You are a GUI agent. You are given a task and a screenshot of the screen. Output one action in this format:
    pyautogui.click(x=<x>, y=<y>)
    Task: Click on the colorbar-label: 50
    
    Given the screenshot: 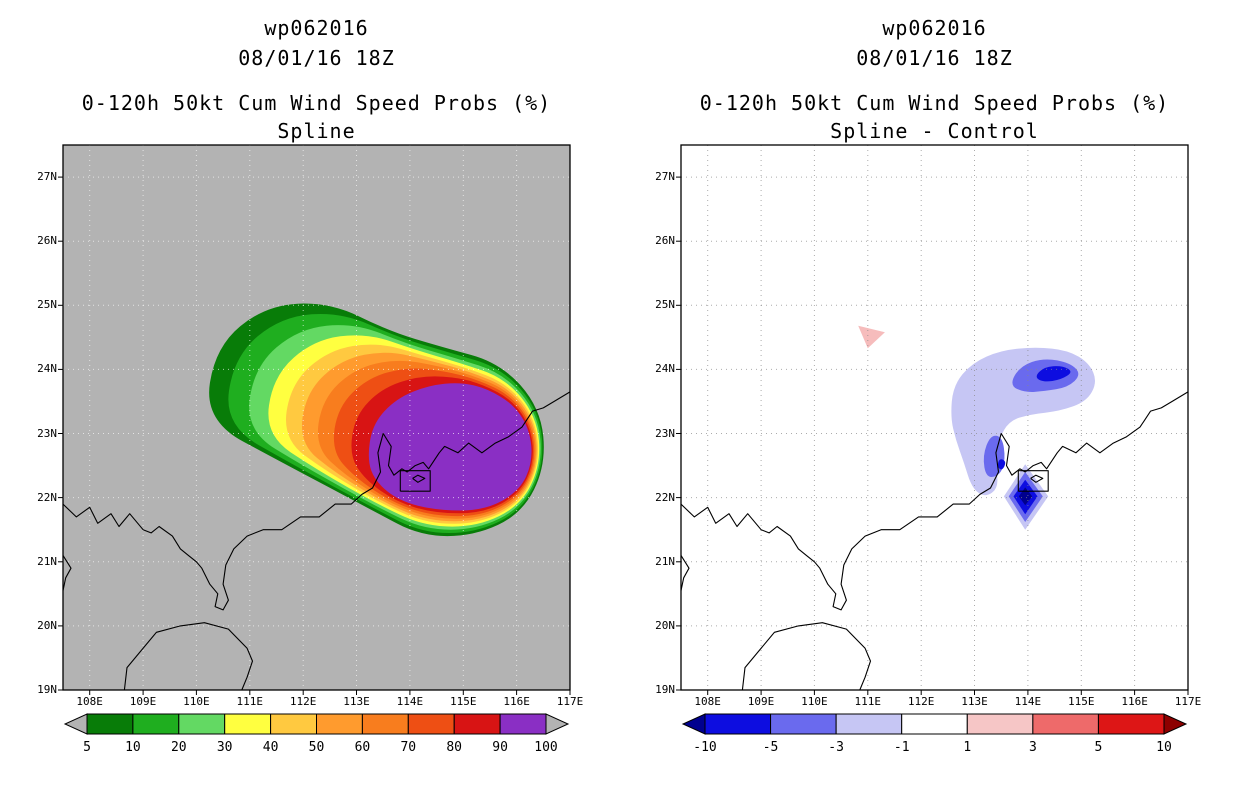 What is the action you would take?
    pyautogui.click(x=317, y=747)
    